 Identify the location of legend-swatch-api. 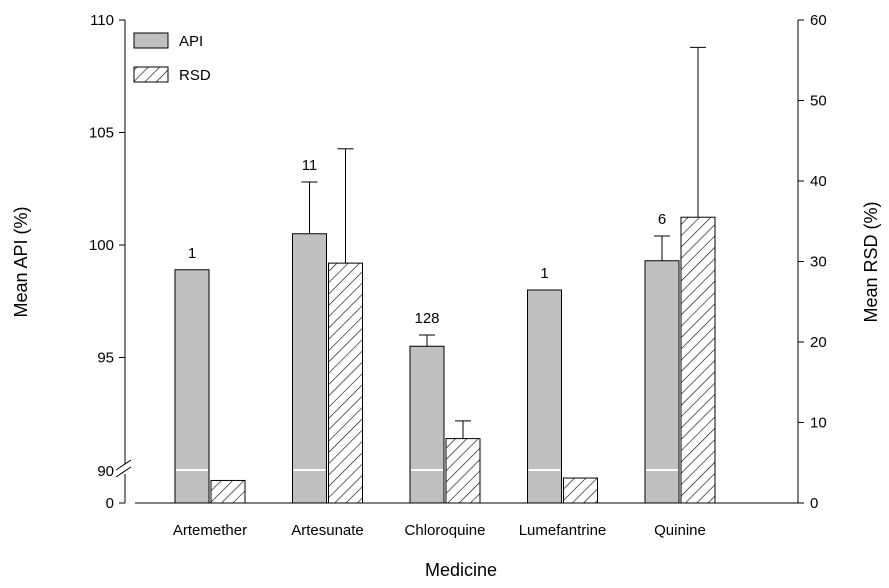
(151, 40).